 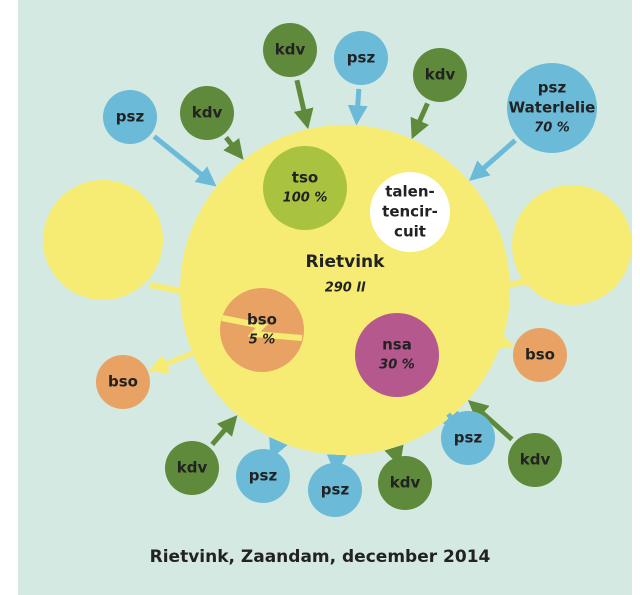 I want to click on node-label: cuit, so click(x=410, y=232).